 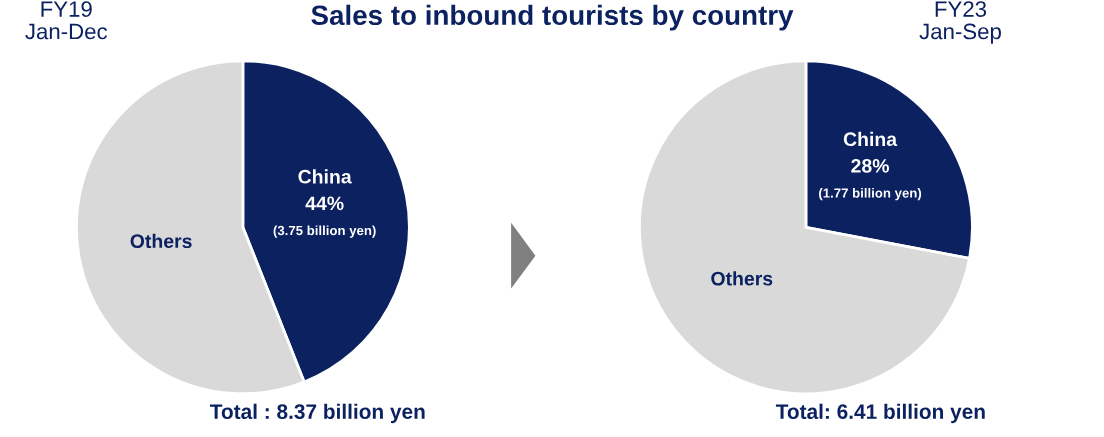 I want to click on chart-subtitle: FY23 Jan-Sep, so click(x=960, y=22).